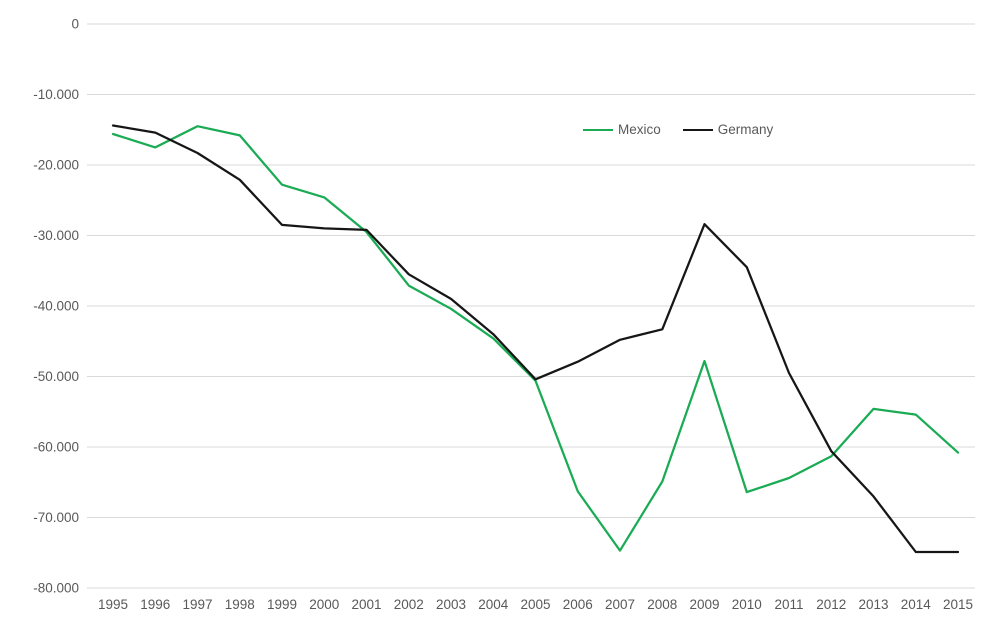  Describe the element at coordinates (155, 604) in the screenshot. I see `x-tick-label: 1996` at that location.